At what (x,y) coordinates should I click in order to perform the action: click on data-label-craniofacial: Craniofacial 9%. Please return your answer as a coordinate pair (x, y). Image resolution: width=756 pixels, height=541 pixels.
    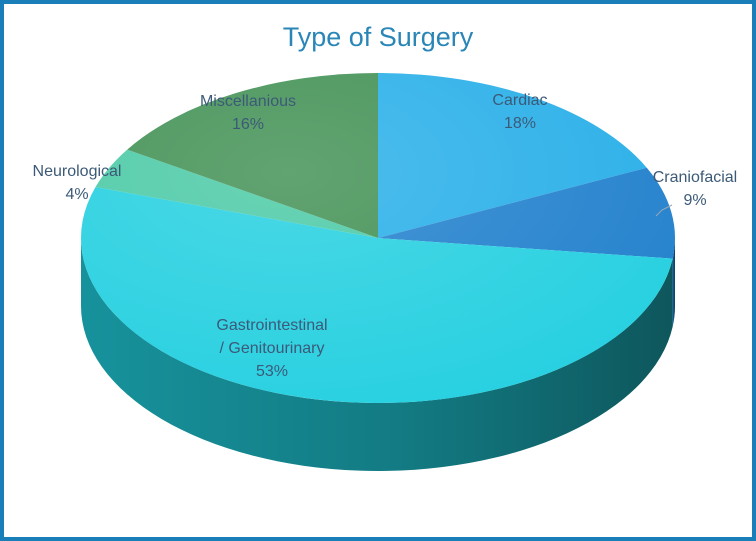
    Looking at the image, I should click on (695, 189).